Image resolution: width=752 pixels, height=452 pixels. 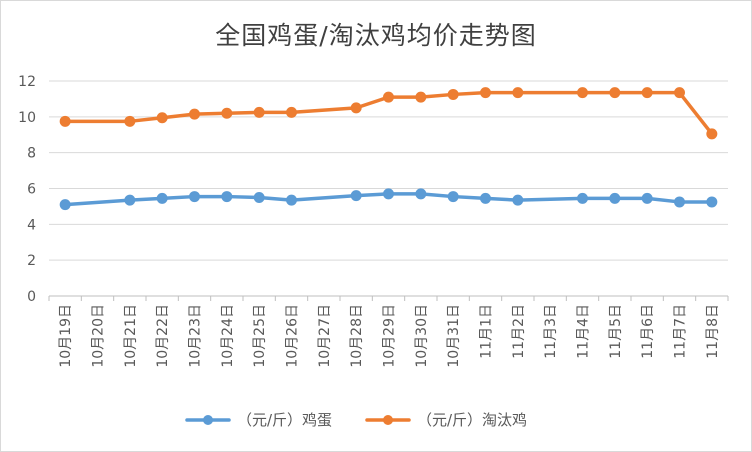 I want to click on legend-label: （元/斤）鸡蛋, so click(x=284, y=420).